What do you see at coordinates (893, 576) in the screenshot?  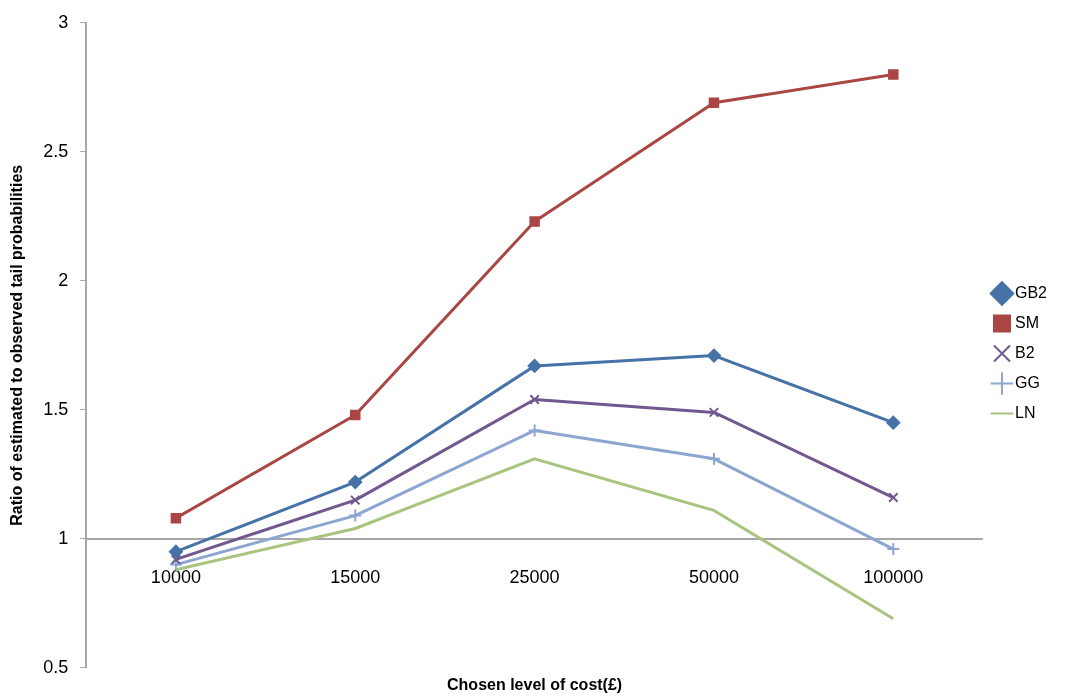 I see `x-tick-label: 100000` at bounding box center [893, 576].